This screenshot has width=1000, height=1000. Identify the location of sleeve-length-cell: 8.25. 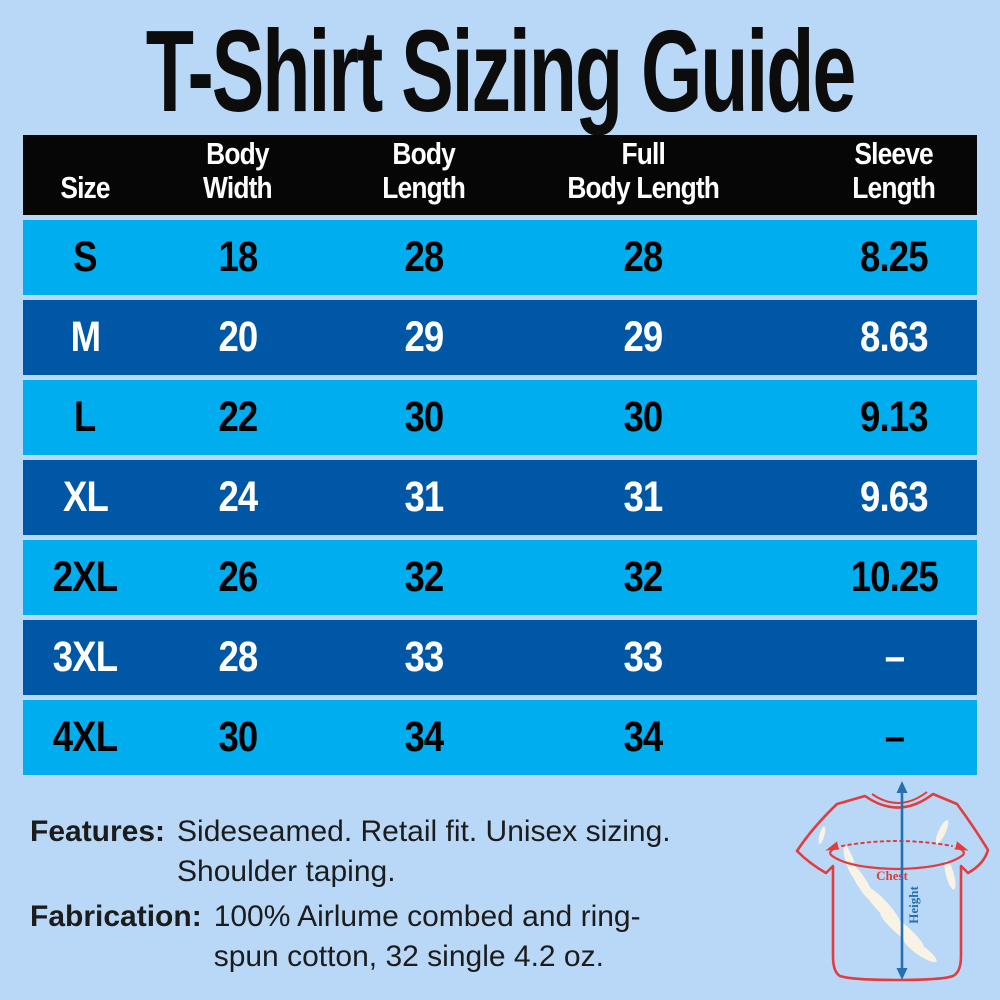
(894, 257).